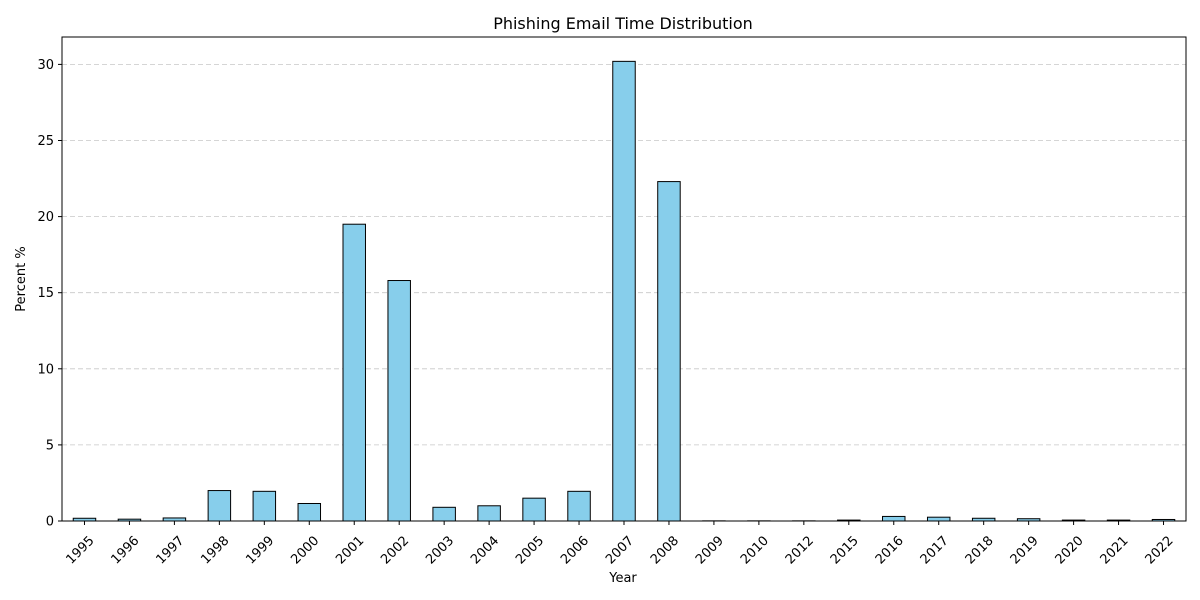 The height and width of the screenshot is (600, 1200). Describe the element at coordinates (620, 550) in the screenshot. I see `x-tick-label: 2007` at that location.